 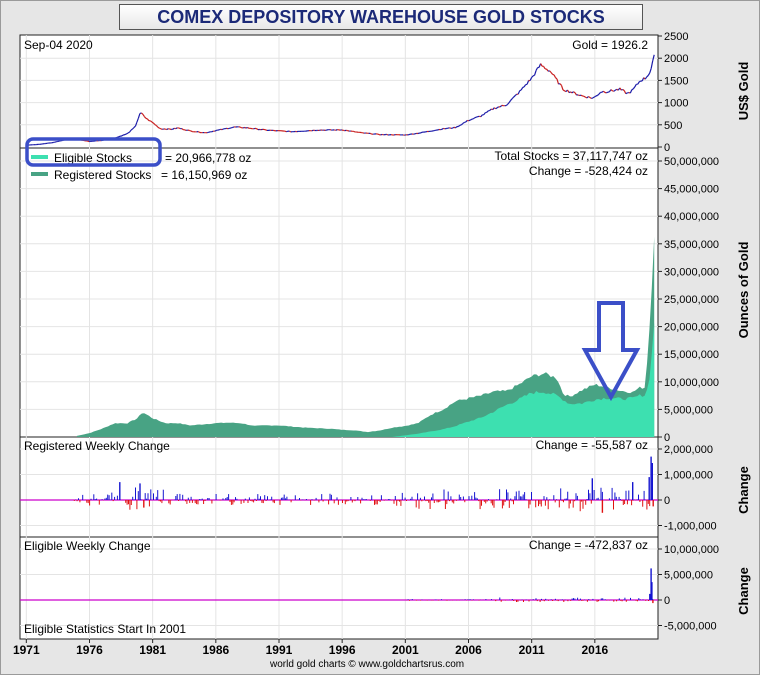 I want to click on y-tick-label: 45,000,000, so click(x=691, y=190).